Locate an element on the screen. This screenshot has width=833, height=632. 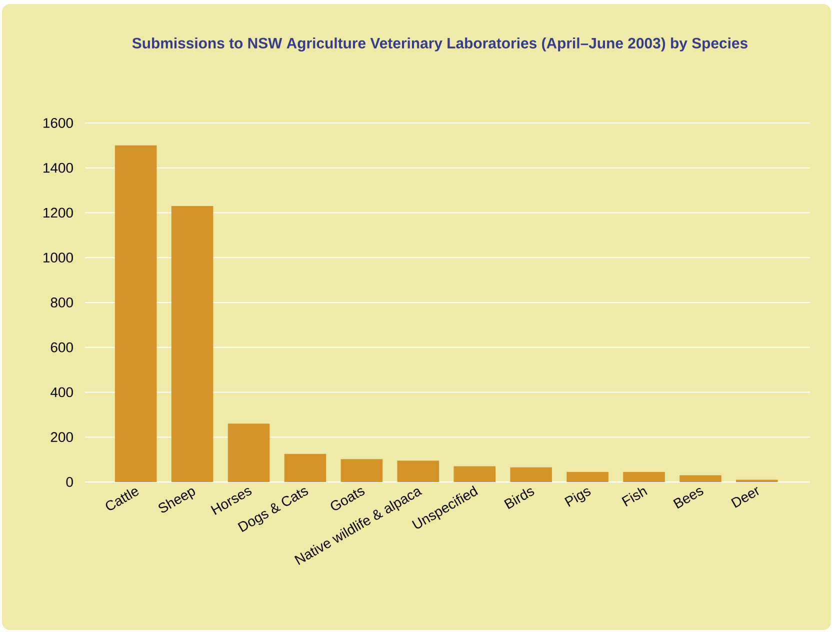
y-tick-label: 1600 is located at coordinates (58, 123).